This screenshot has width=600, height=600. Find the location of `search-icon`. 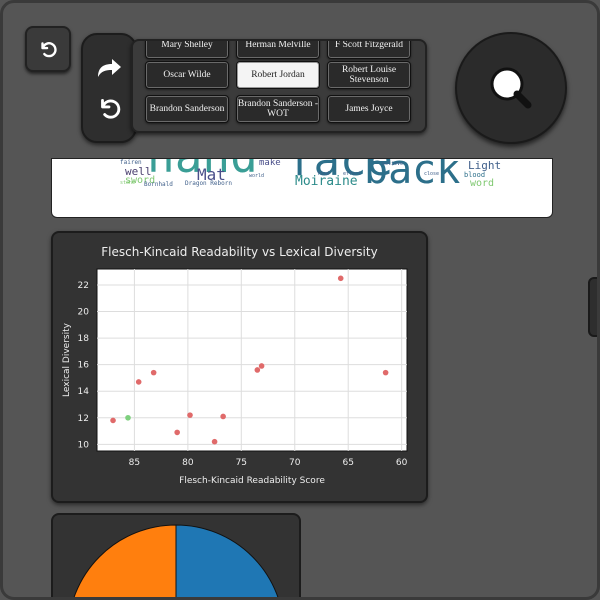

search-icon is located at coordinates (511, 88).